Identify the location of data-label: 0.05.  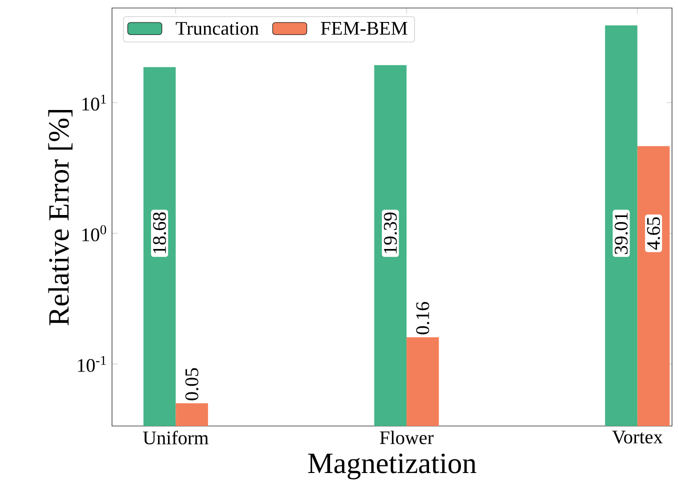
(191, 384).